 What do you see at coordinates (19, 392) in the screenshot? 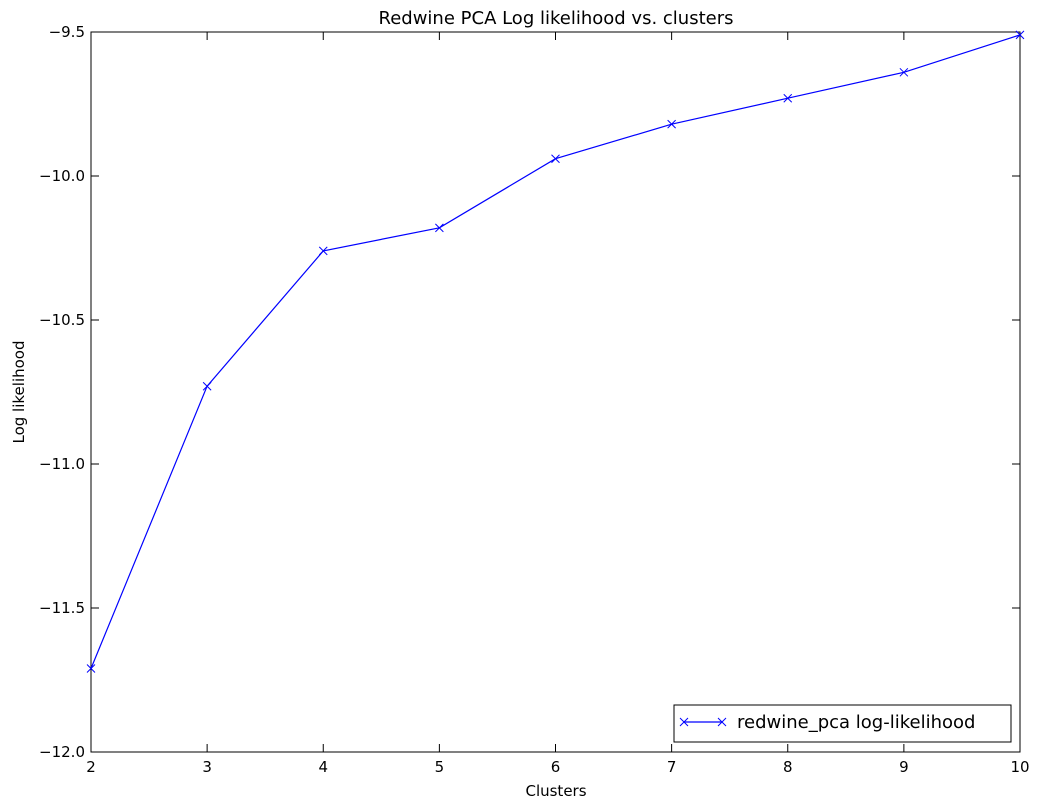
I see `y-axis-label: Log likelihood` at bounding box center [19, 392].